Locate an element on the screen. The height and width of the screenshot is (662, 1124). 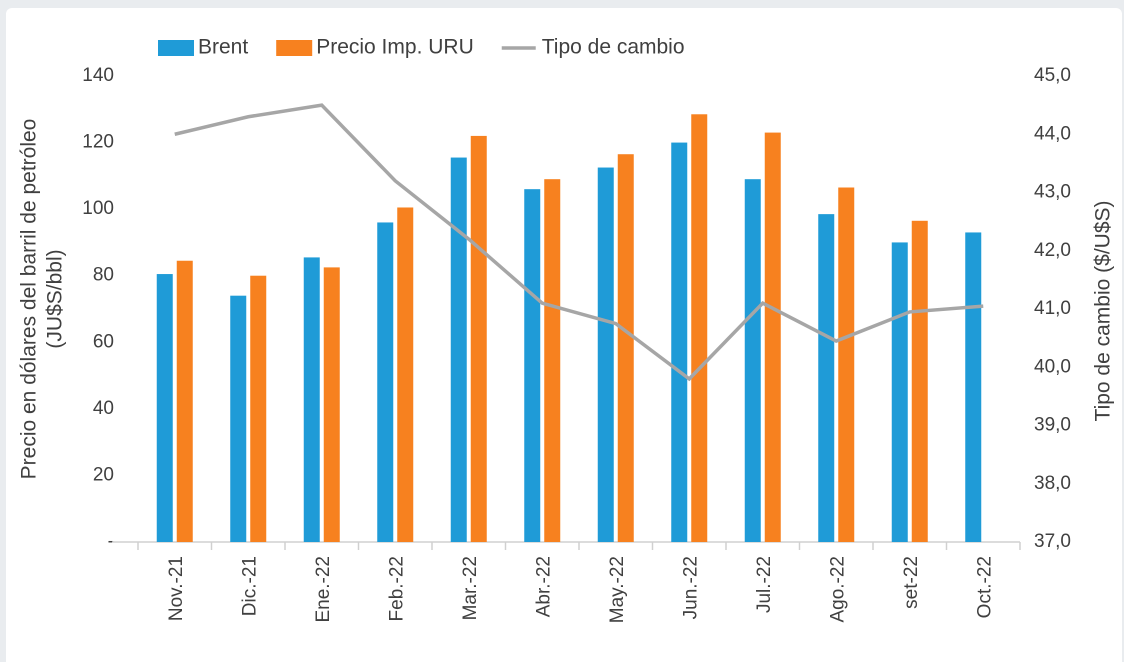
legend-label: Precio Imp. URU is located at coordinates (395, 47).